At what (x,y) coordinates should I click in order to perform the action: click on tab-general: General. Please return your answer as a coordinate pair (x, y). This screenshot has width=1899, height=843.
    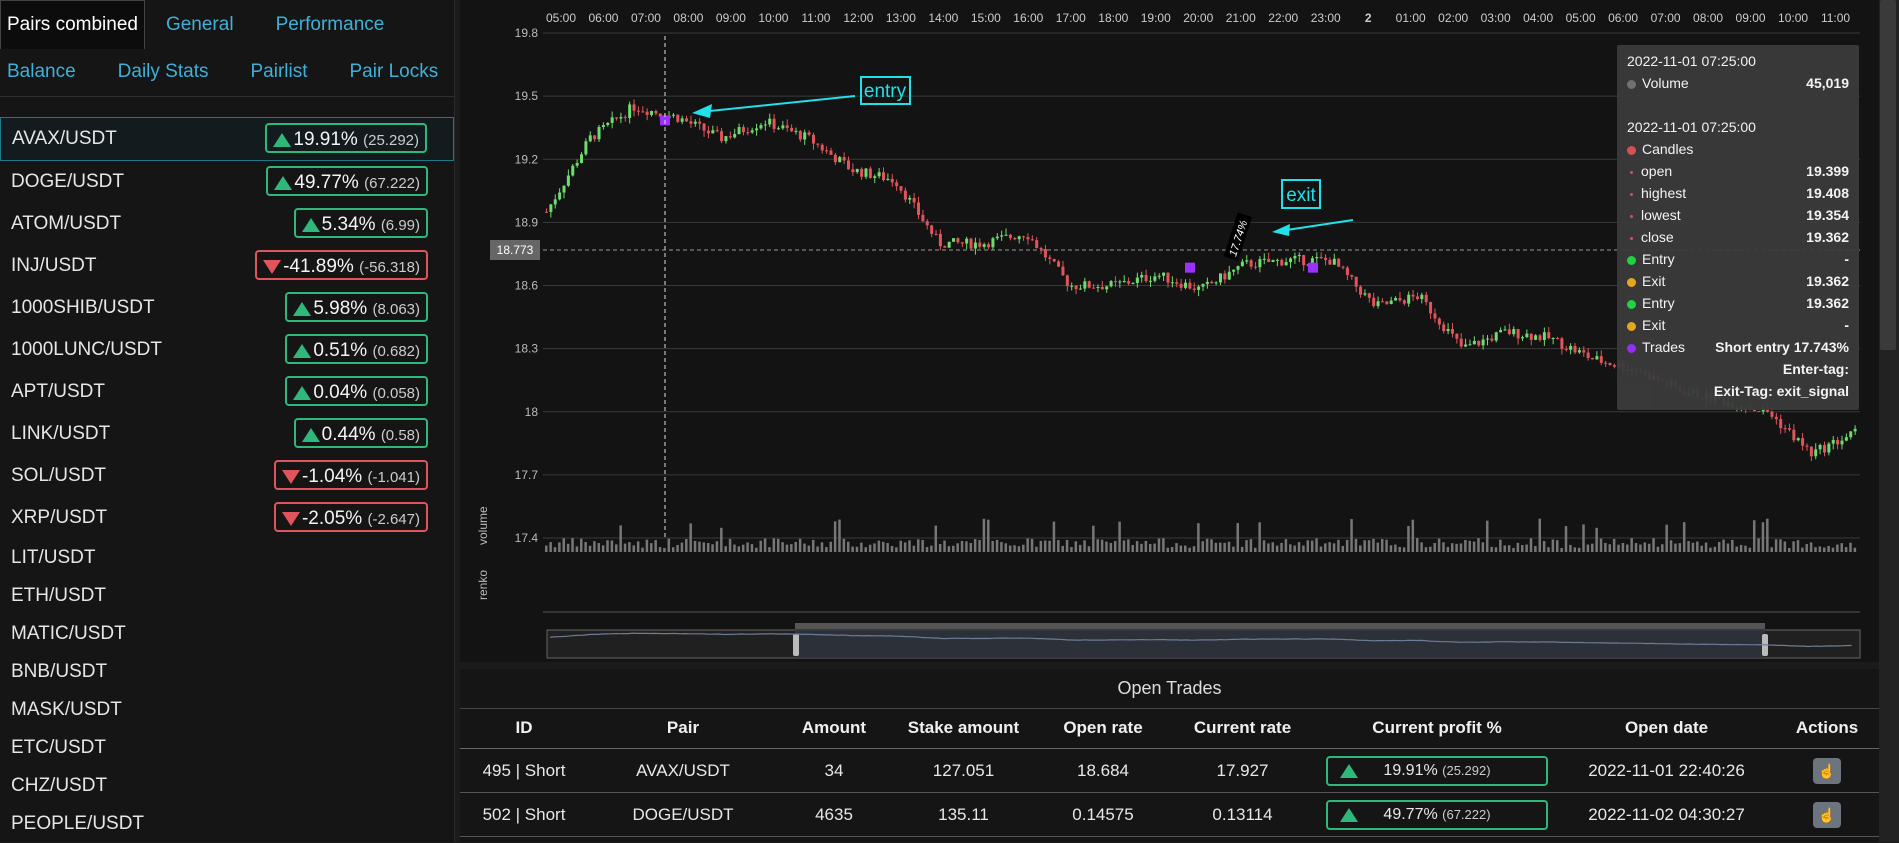
    Looking at the image, I should click on (199, 24).